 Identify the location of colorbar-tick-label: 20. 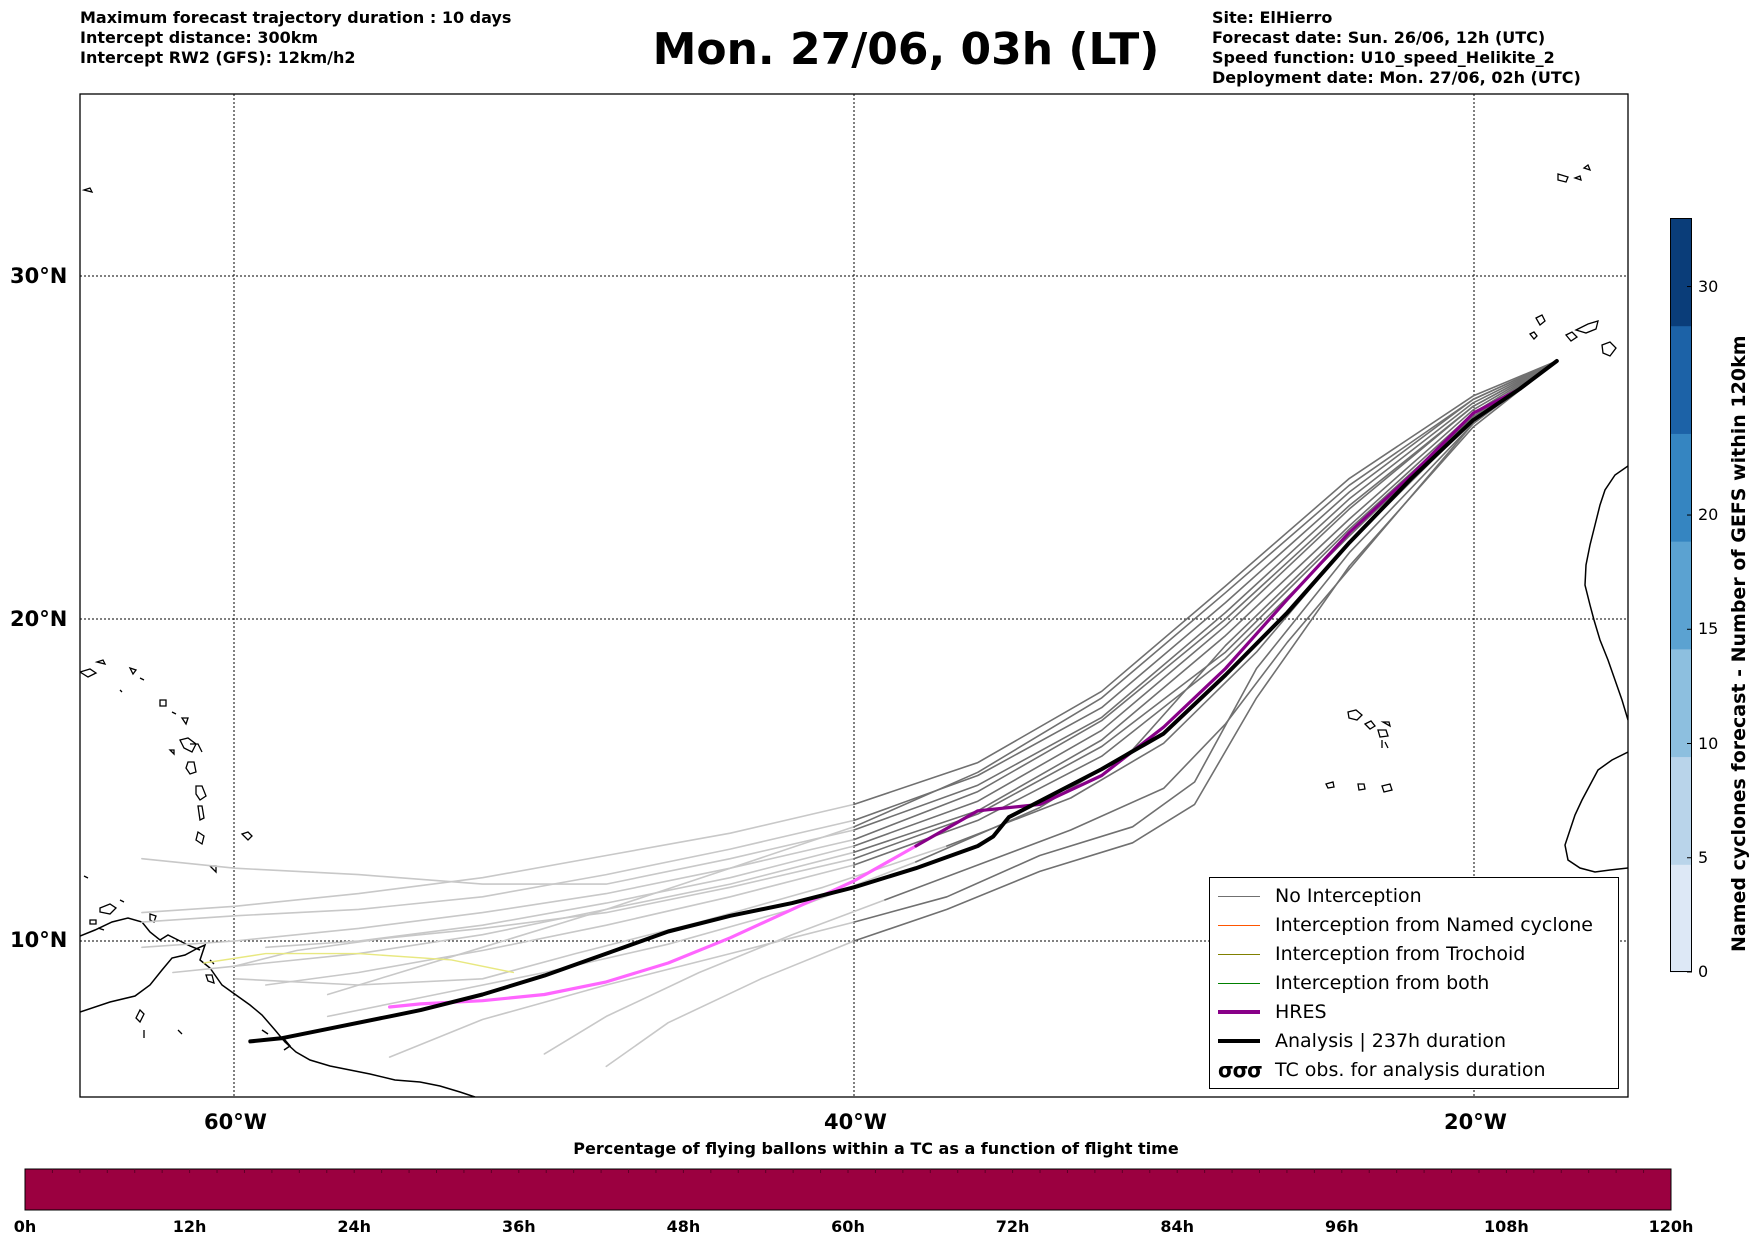
(1708, 515).